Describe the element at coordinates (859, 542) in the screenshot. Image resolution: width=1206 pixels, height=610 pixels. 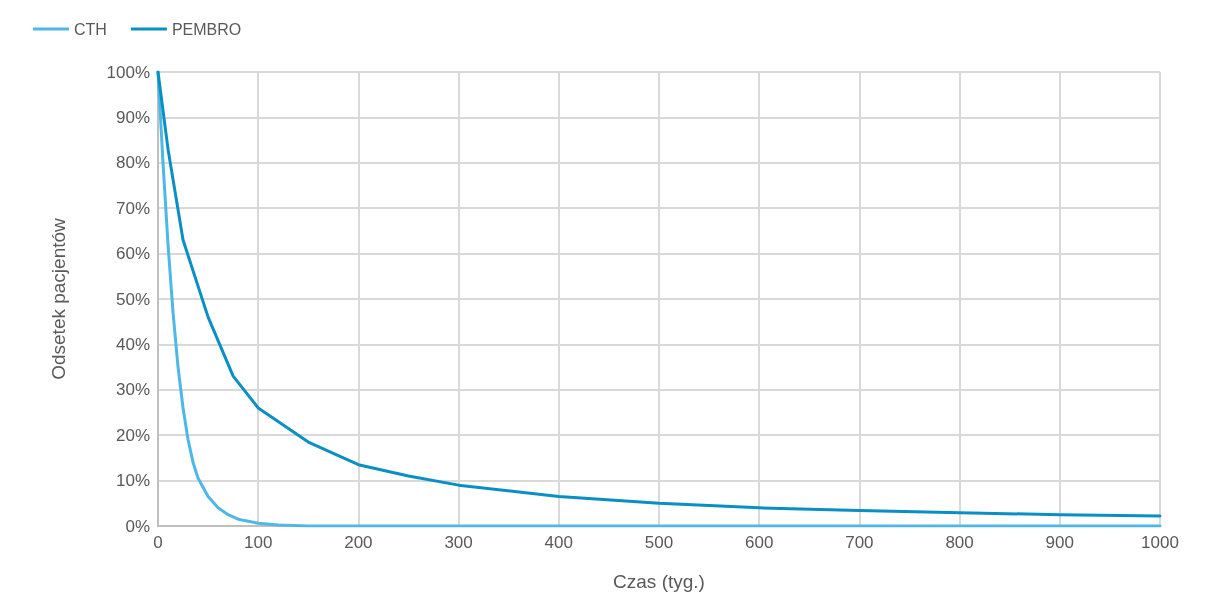
I see `x-tick-label: 700` at that location.